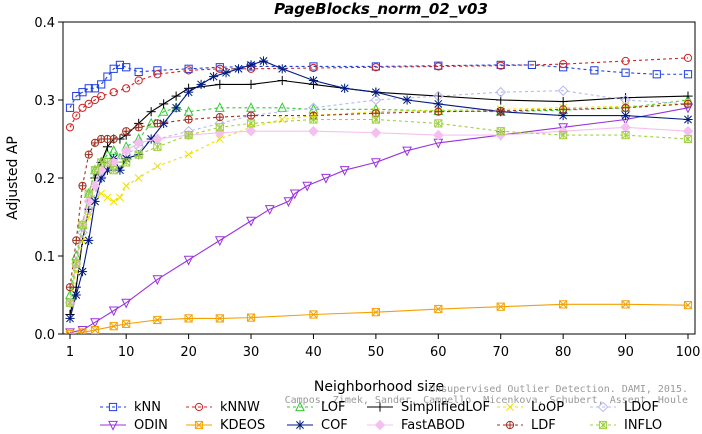 The image size is (702, 434). I want to click on legend-label-kdeos: KDEOS, so click(242, 425).